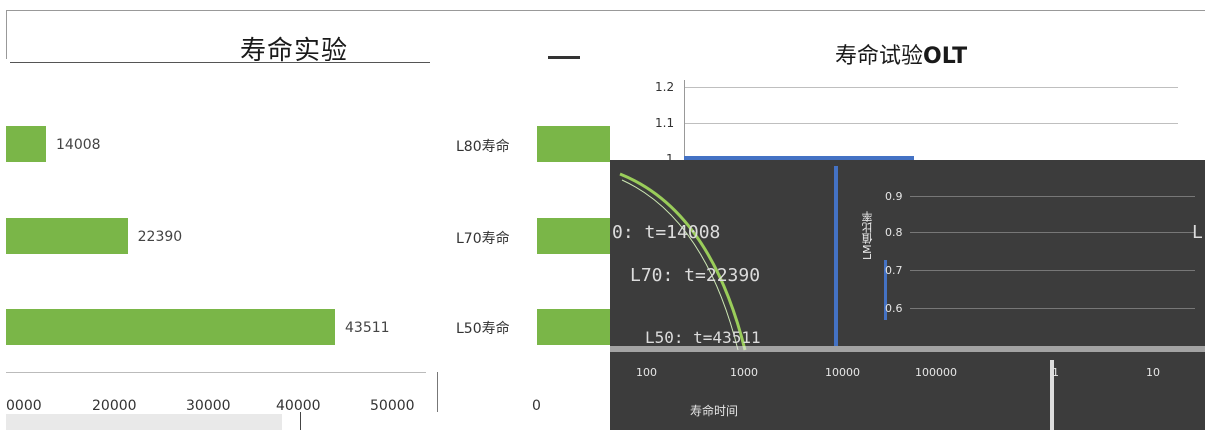 The height and width of the screenshot is (430, 1205). I want to click on y-tick-label: 0.9, so click(894, 196).